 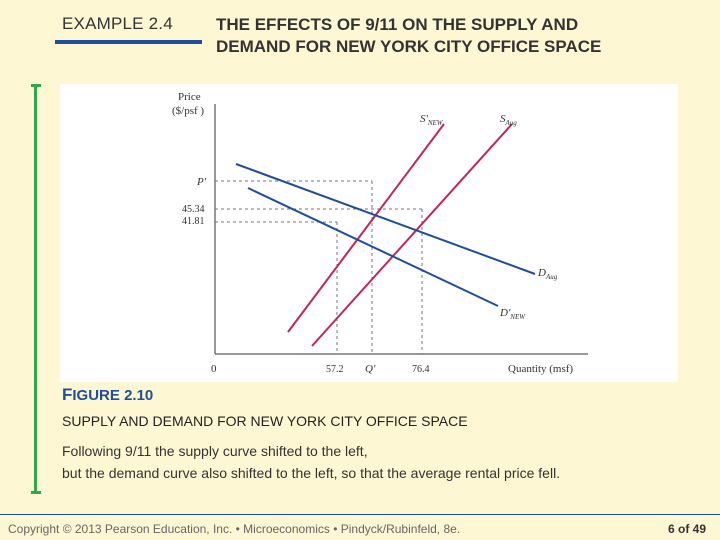 I want to click on x-tick-q-prime: Q', so click(x=370, y=369).